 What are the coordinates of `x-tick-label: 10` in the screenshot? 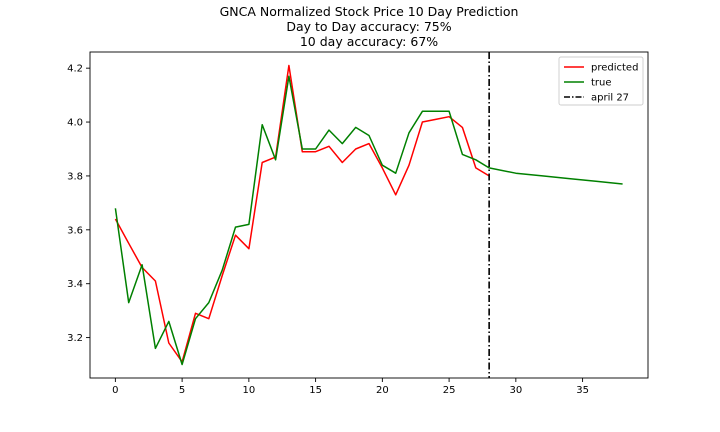 It's located at (248, 390).